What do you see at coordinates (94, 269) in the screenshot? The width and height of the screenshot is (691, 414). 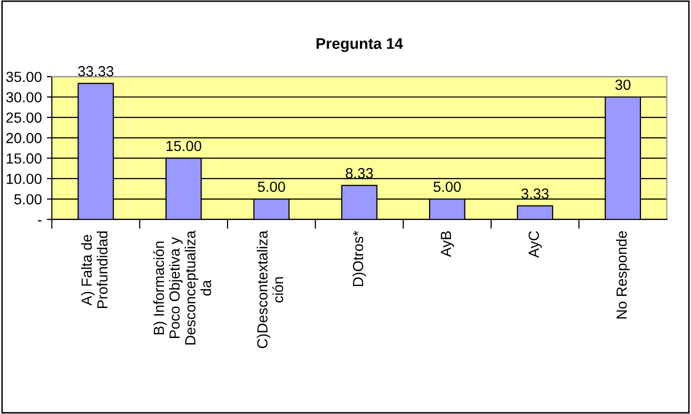 I see `x-tick-label: A) Falta de Profundidad` at bounding box center [94, 269].